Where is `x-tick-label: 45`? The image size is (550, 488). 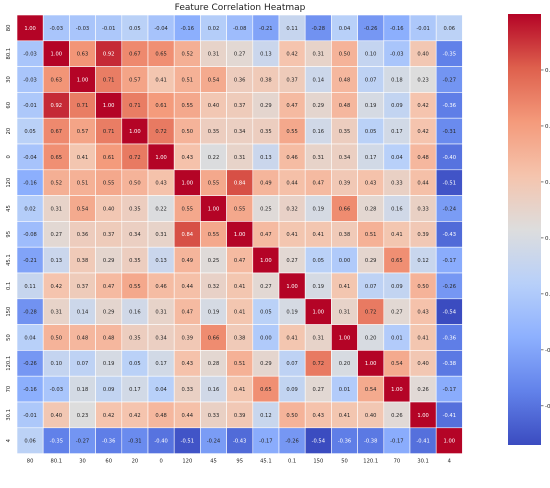
x-tick-label: 45 is located at coordinates (213, 462).